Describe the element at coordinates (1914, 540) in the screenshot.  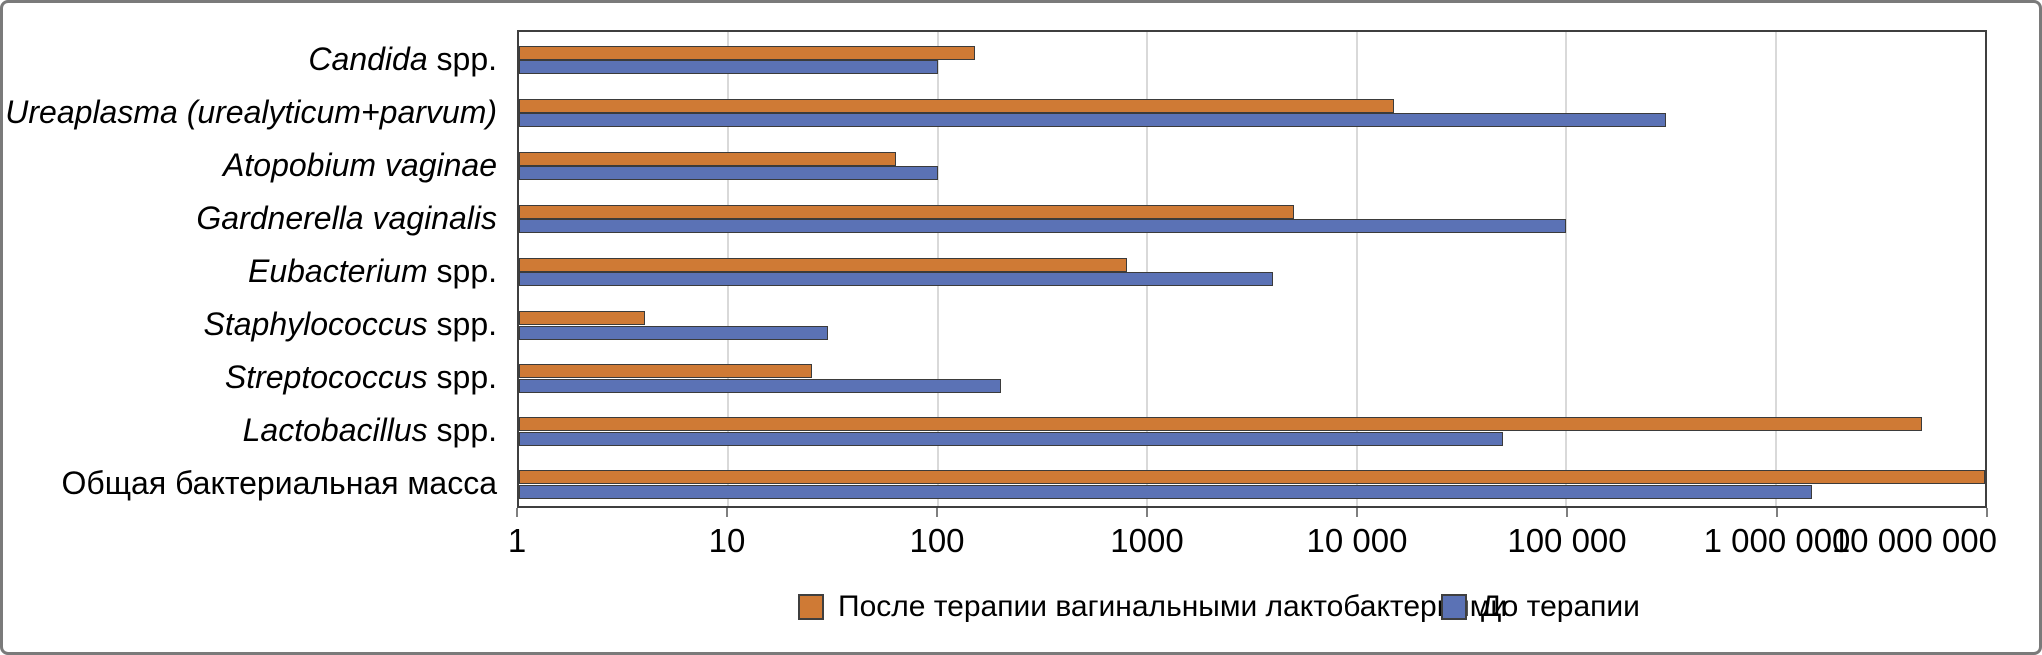
I see `x-tick-label: 10 000 000` at that location.